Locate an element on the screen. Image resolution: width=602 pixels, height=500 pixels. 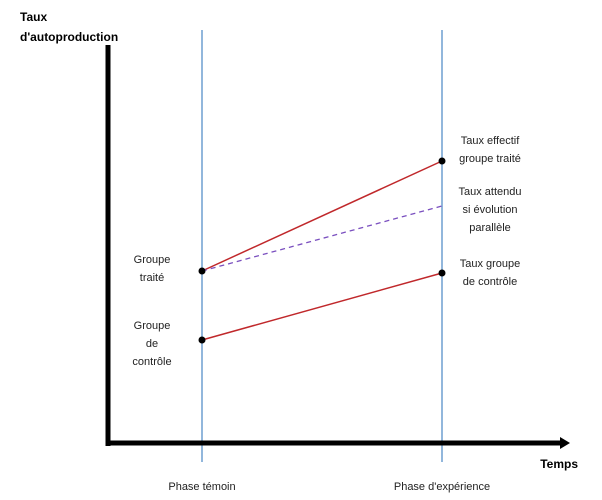
treated-line is located at coordinates (322, 216).